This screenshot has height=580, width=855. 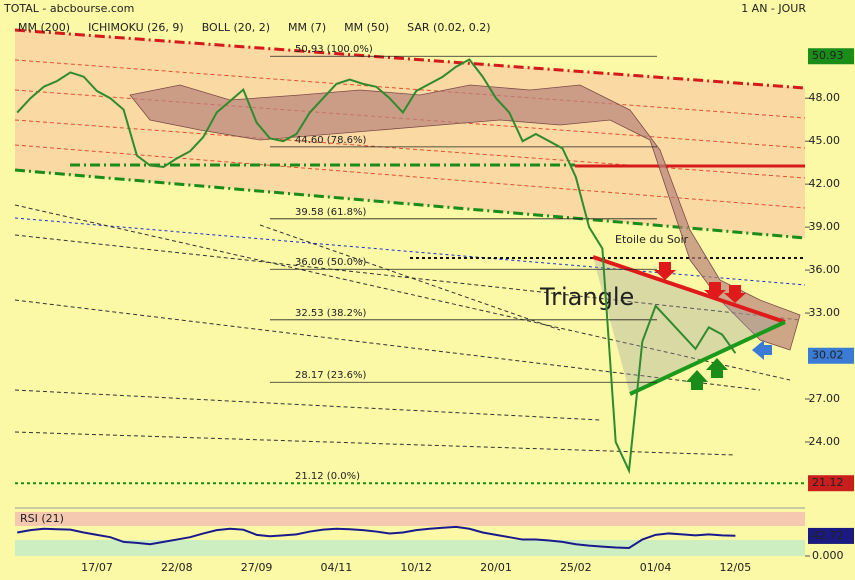 I want to click on x-tick-label: 27/09, so click(x=257, y=567).